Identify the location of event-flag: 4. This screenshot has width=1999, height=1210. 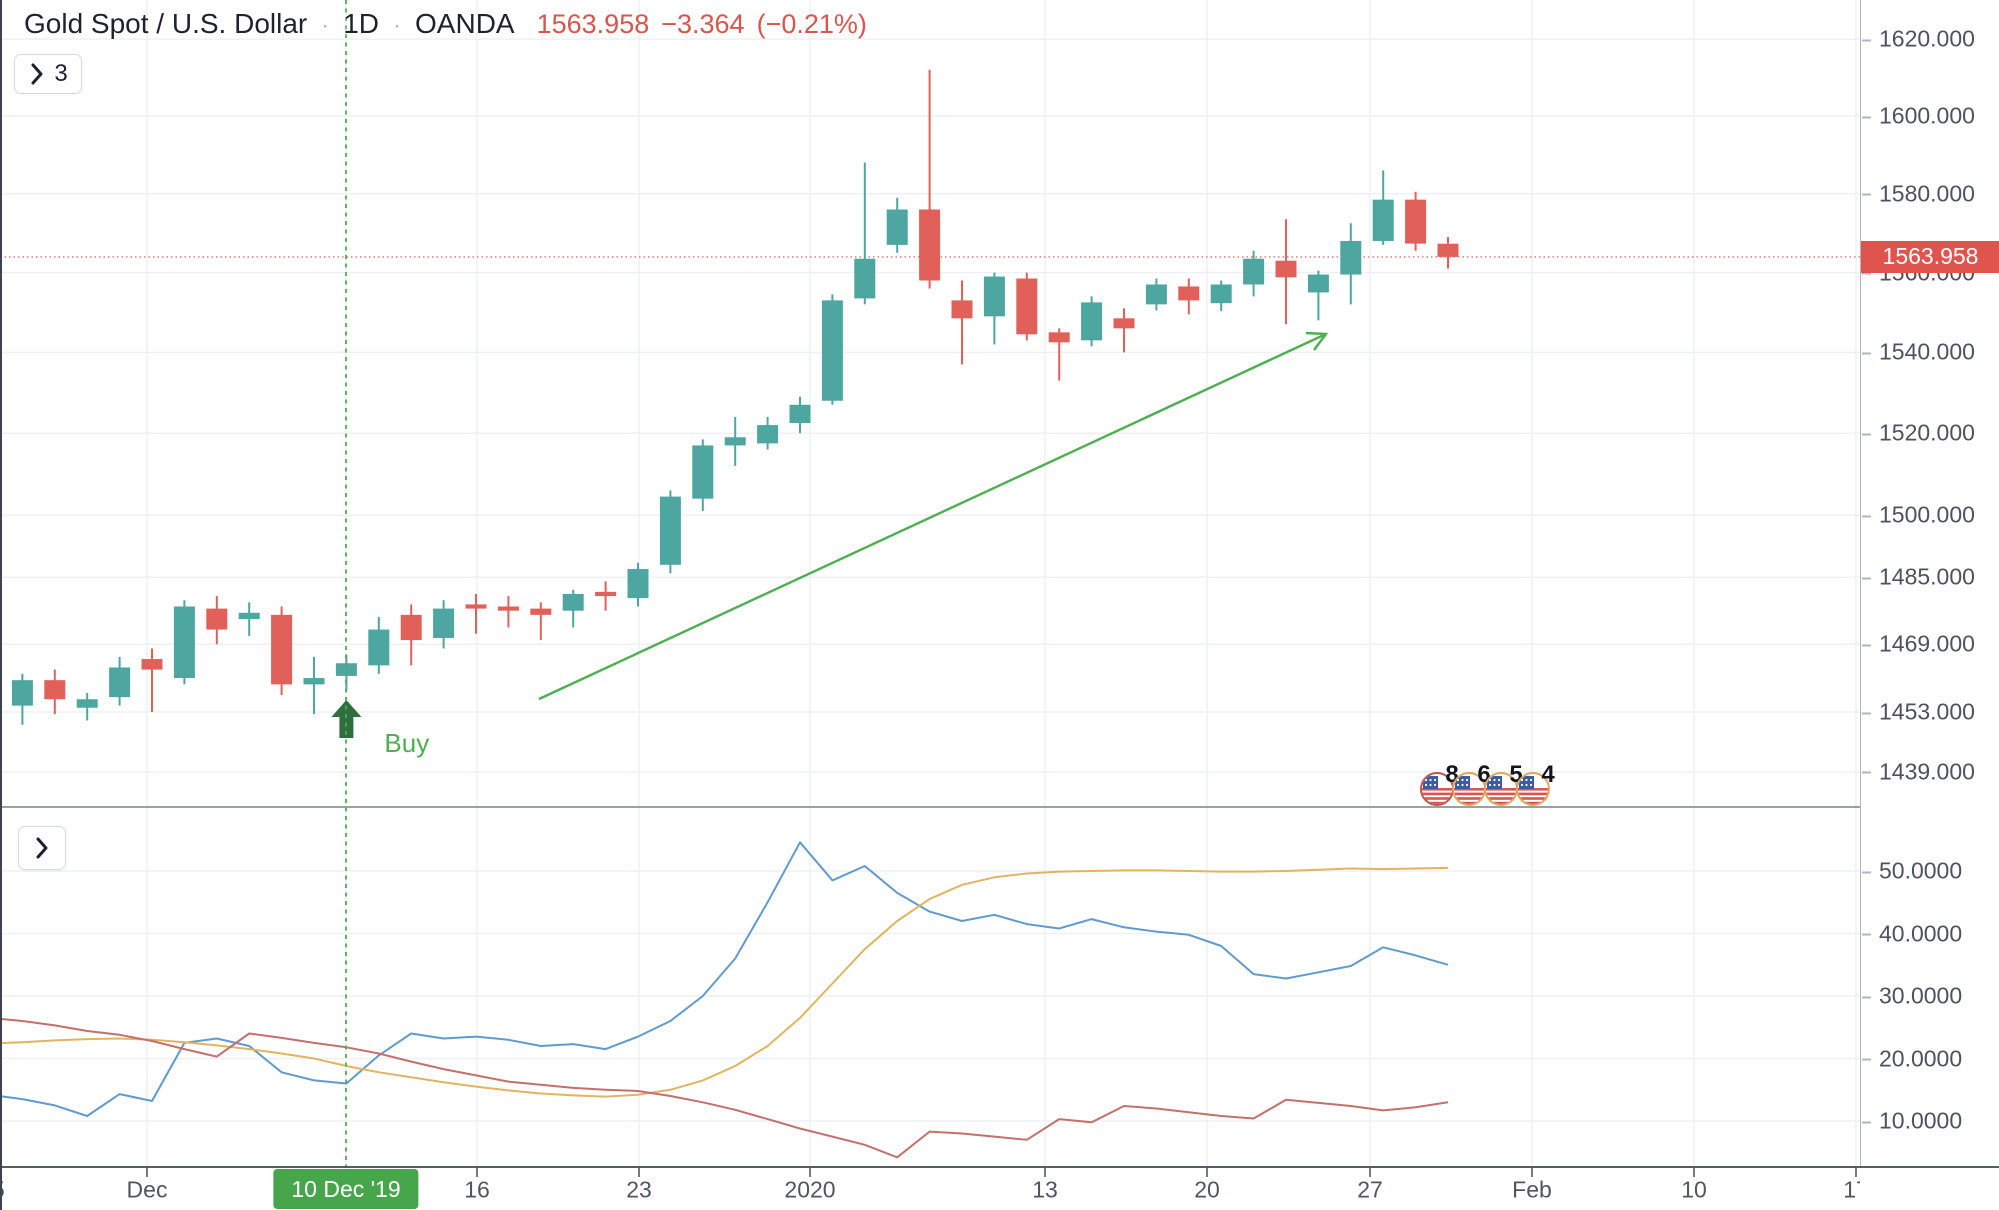
(1535, 783).